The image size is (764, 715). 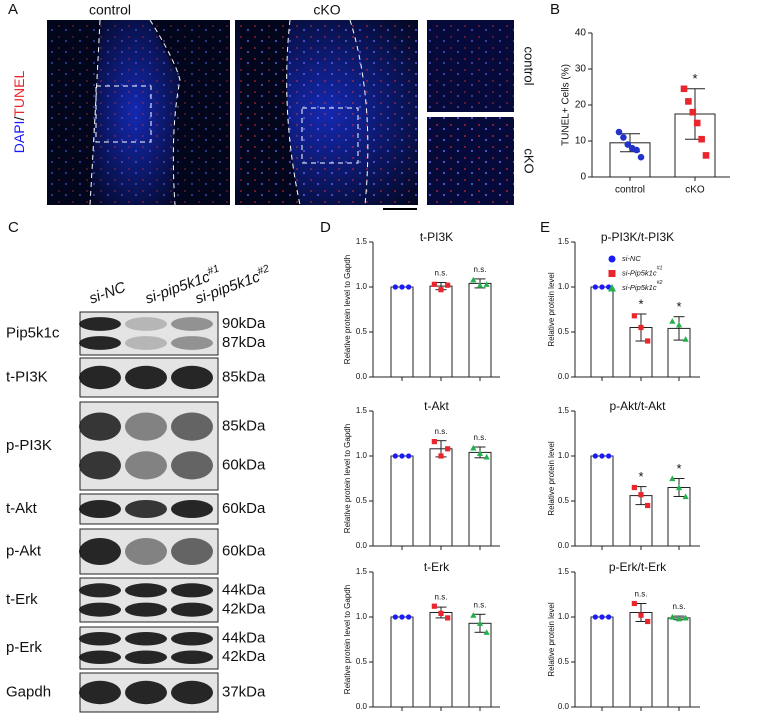 I want to click on panel-label: C, so click(x=13, y=227).